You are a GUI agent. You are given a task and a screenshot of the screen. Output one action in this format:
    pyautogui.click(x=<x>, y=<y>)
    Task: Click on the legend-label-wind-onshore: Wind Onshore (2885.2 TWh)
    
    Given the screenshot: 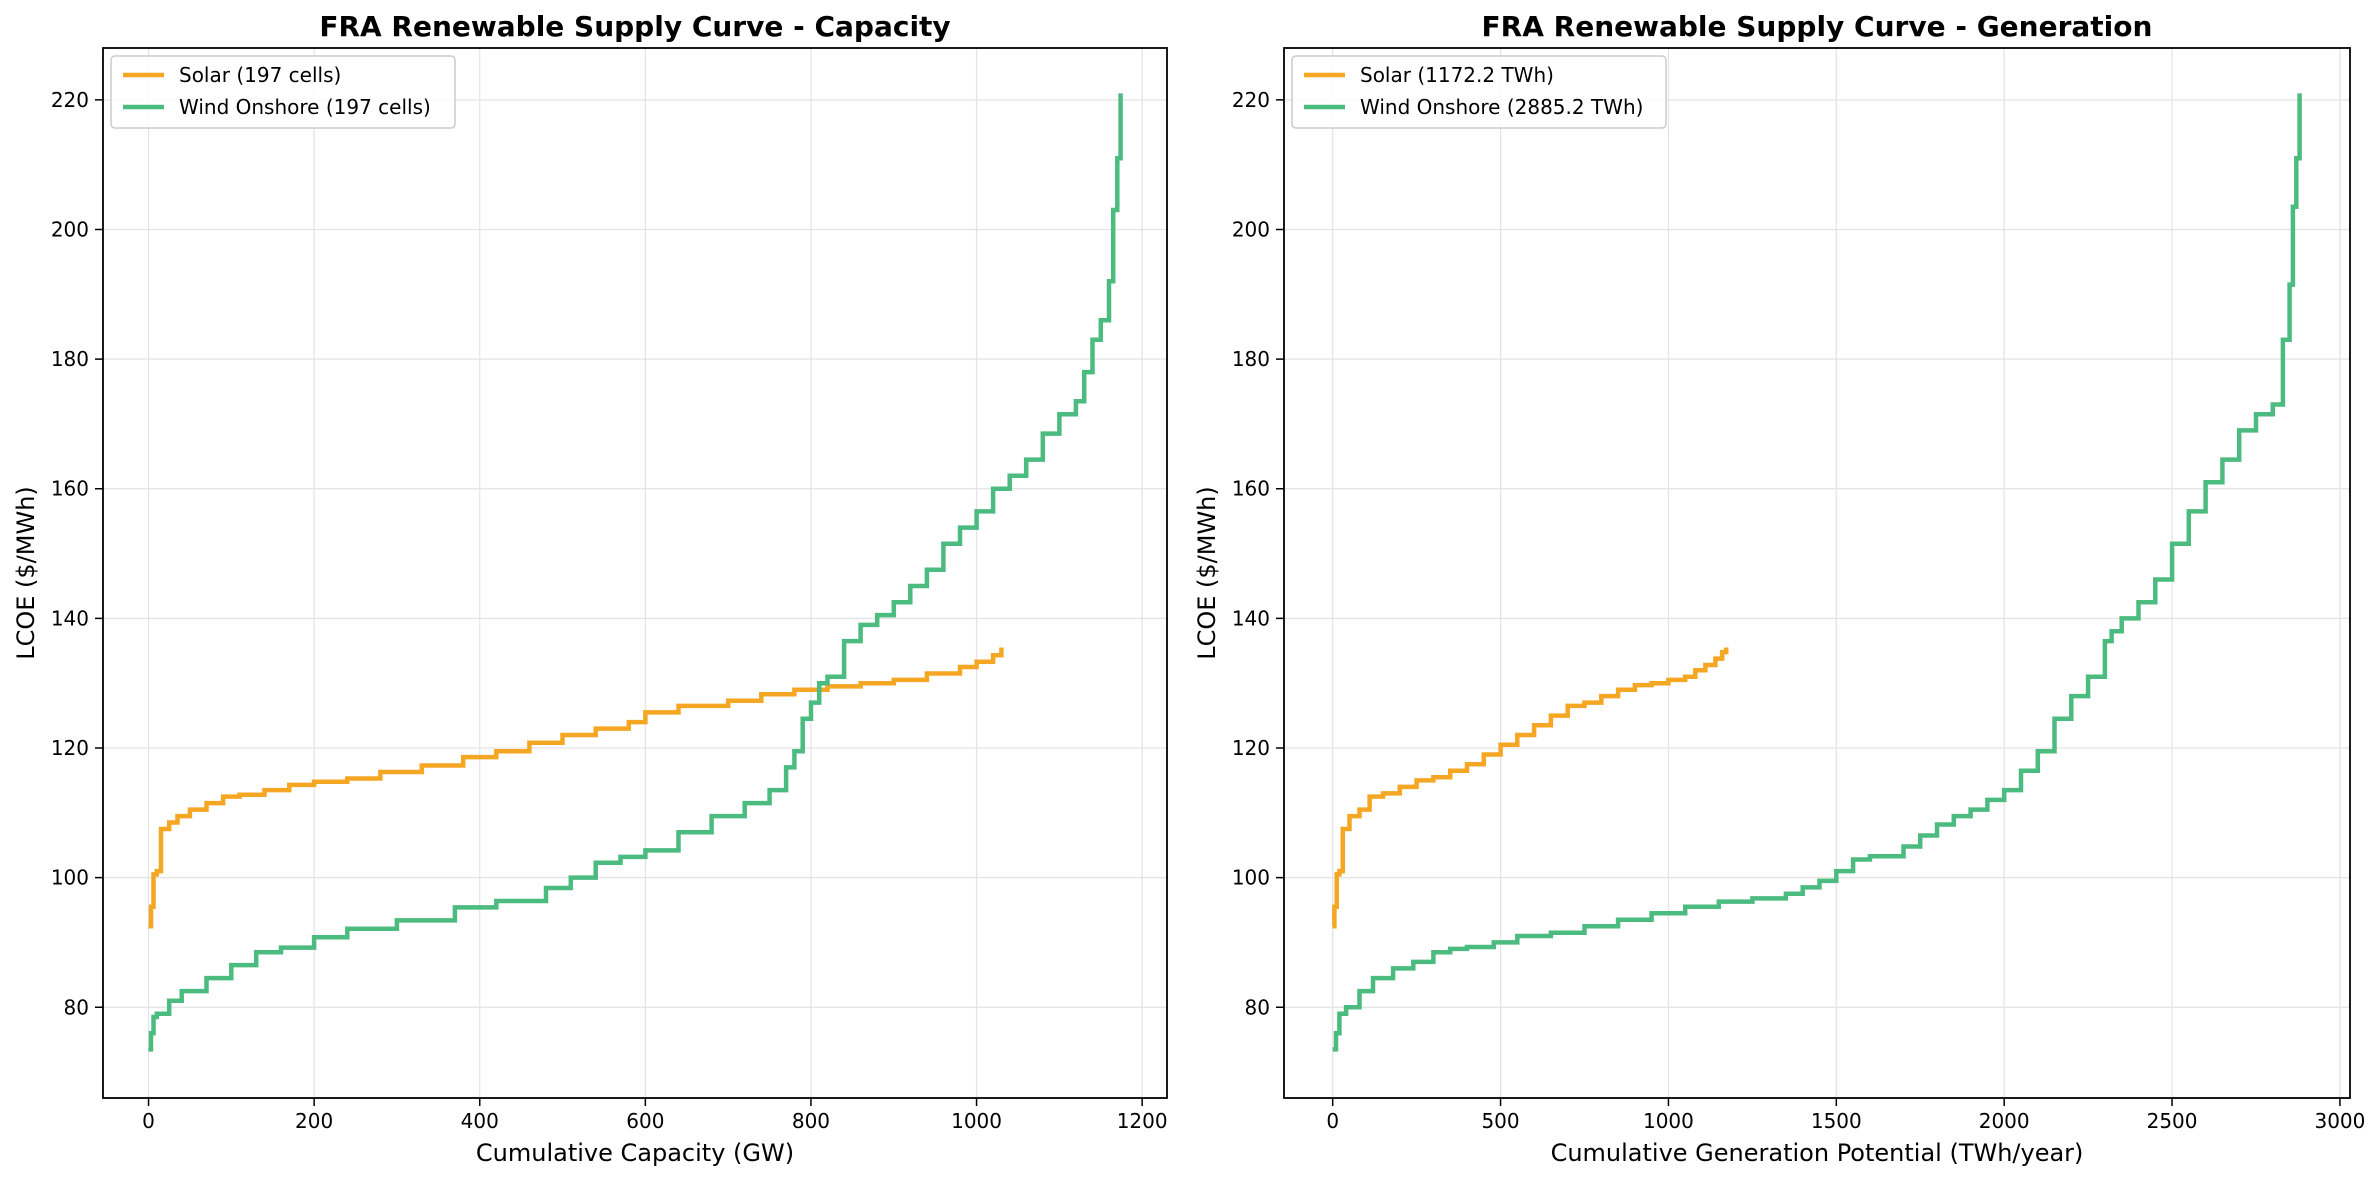 What is the action you would take?
    pyautogui.click(x=1501, y=107)
    